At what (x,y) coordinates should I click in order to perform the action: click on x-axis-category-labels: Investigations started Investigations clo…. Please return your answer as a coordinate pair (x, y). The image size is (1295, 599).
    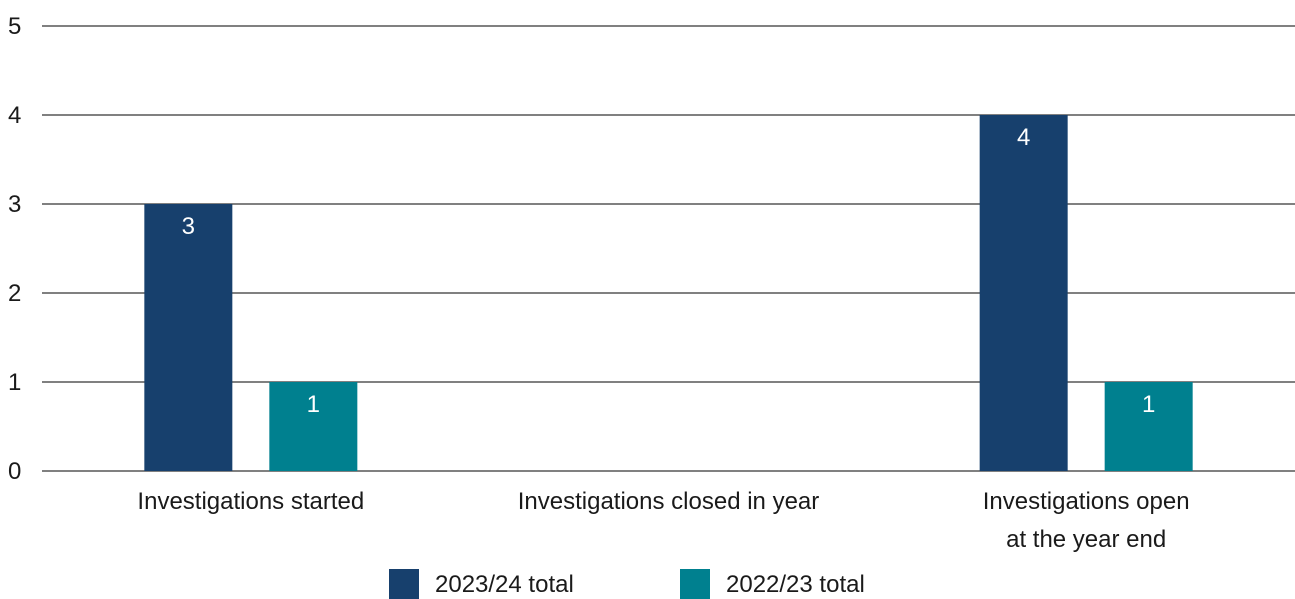
    Looking at the image, I should click on (663, 520).